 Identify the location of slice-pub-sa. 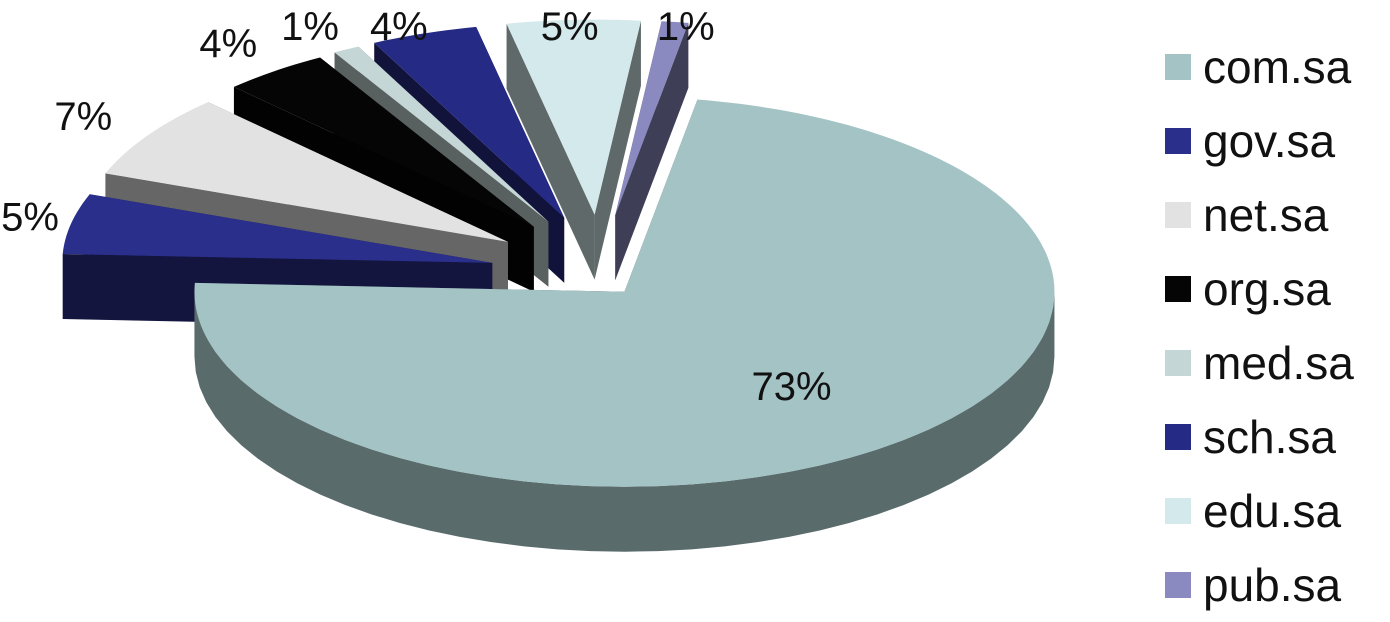
(652, 151).